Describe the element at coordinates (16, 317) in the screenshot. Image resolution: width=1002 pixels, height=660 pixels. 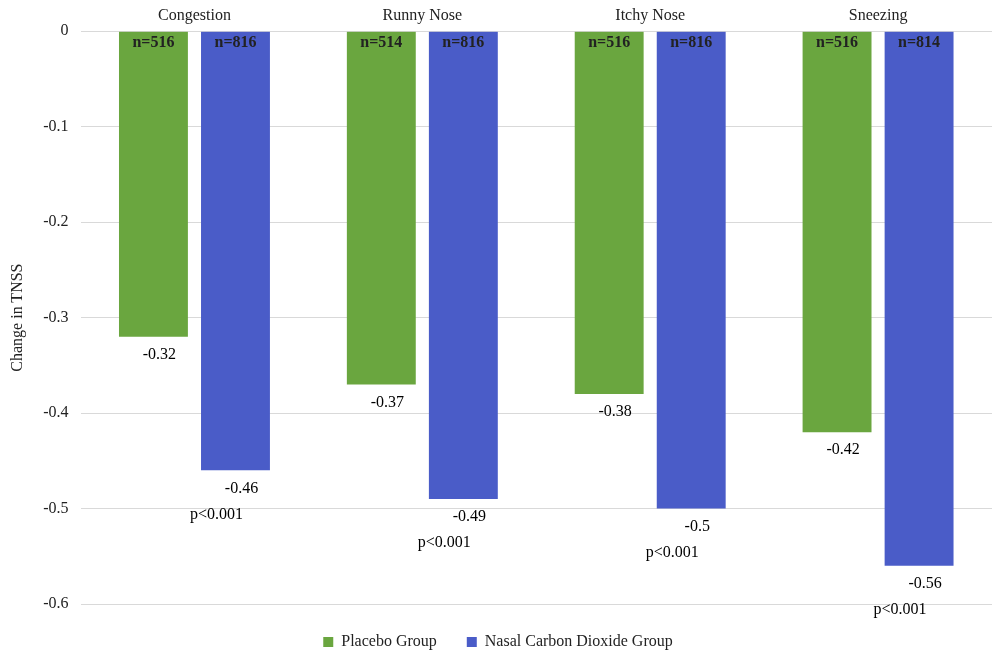
I see `y-axis-title: Change in TNSS` at that location.